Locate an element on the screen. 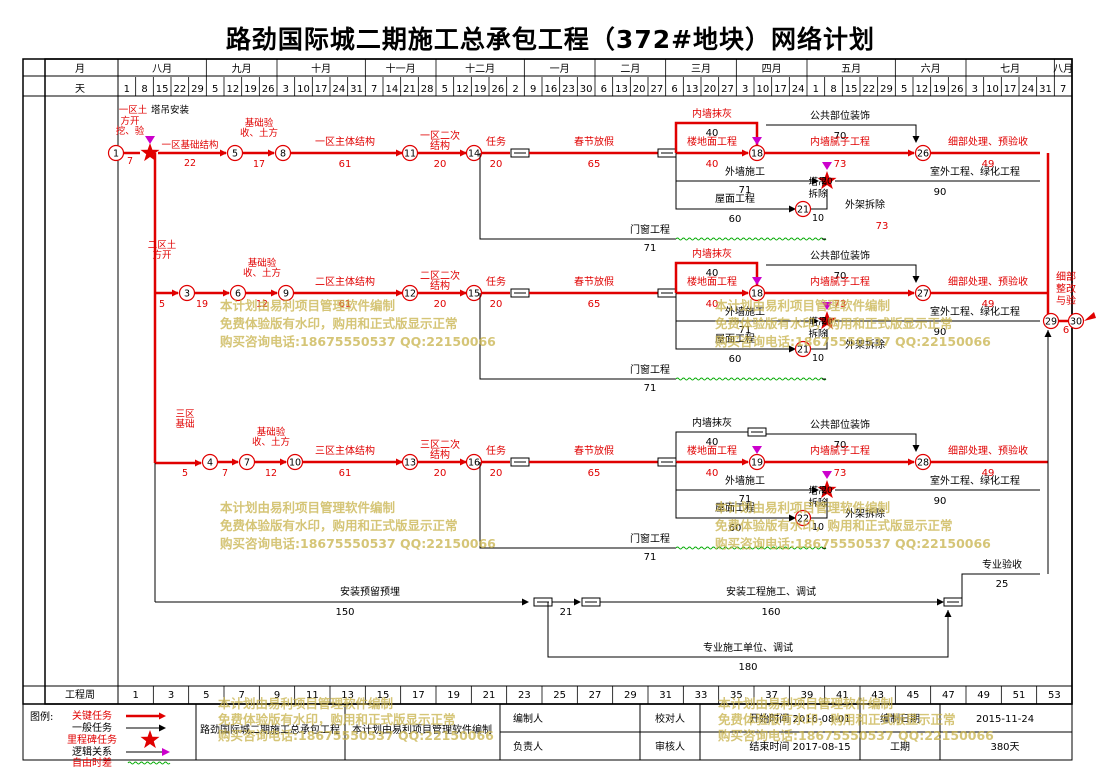 The width and height of the screenshot is (1101, 772). week-tick: 53 is located at coordinates (1054, 695).